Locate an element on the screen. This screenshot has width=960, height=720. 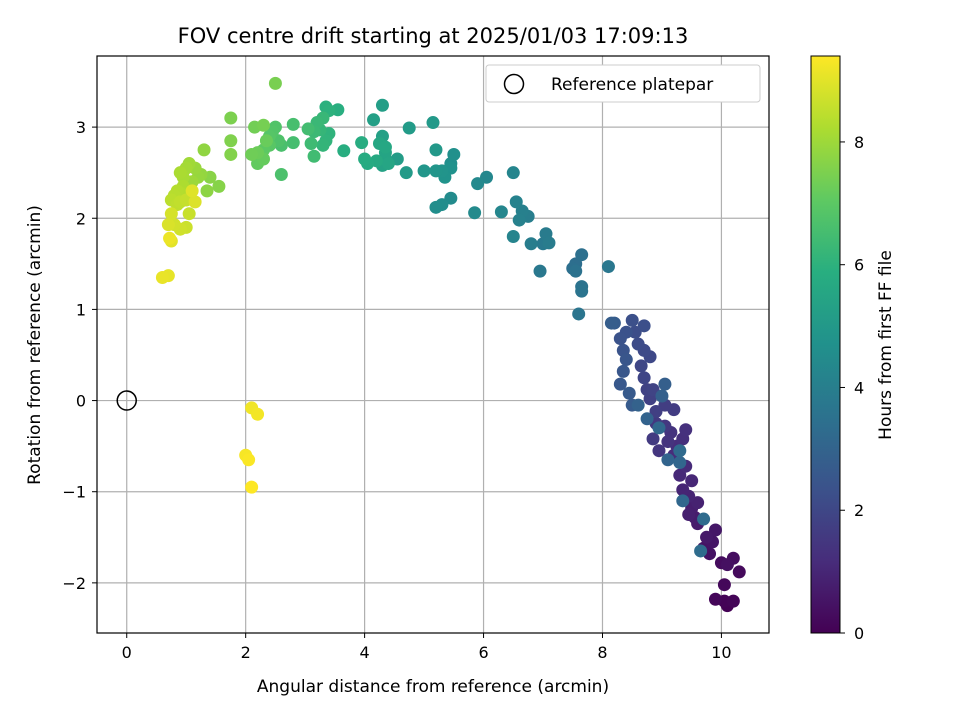
colorbar-tick-label: 8 is located at coordinates (859, 142).